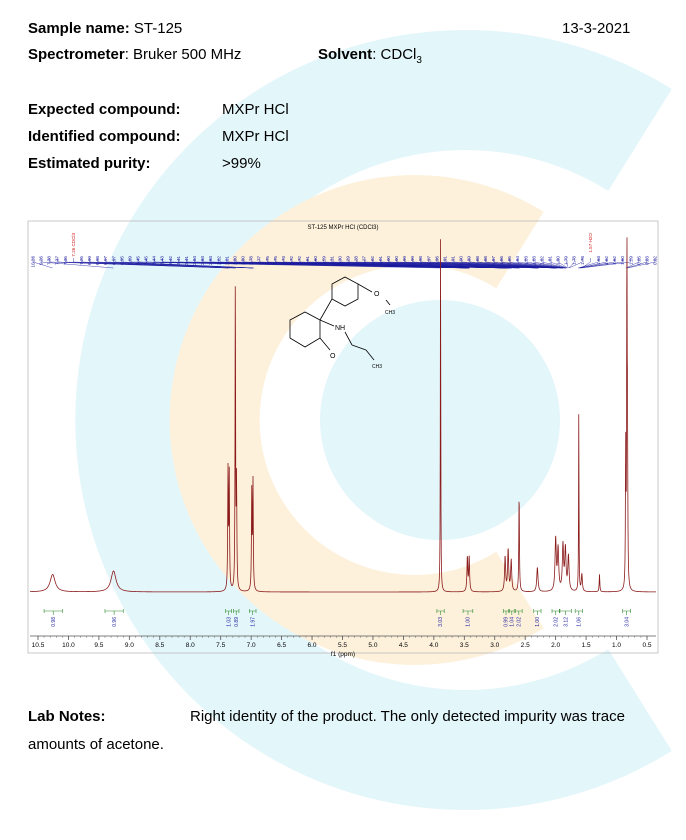 The width and height of the screenshot is (686, 840). I want to click on sample-name-value: ST-125, so click(158, 28).